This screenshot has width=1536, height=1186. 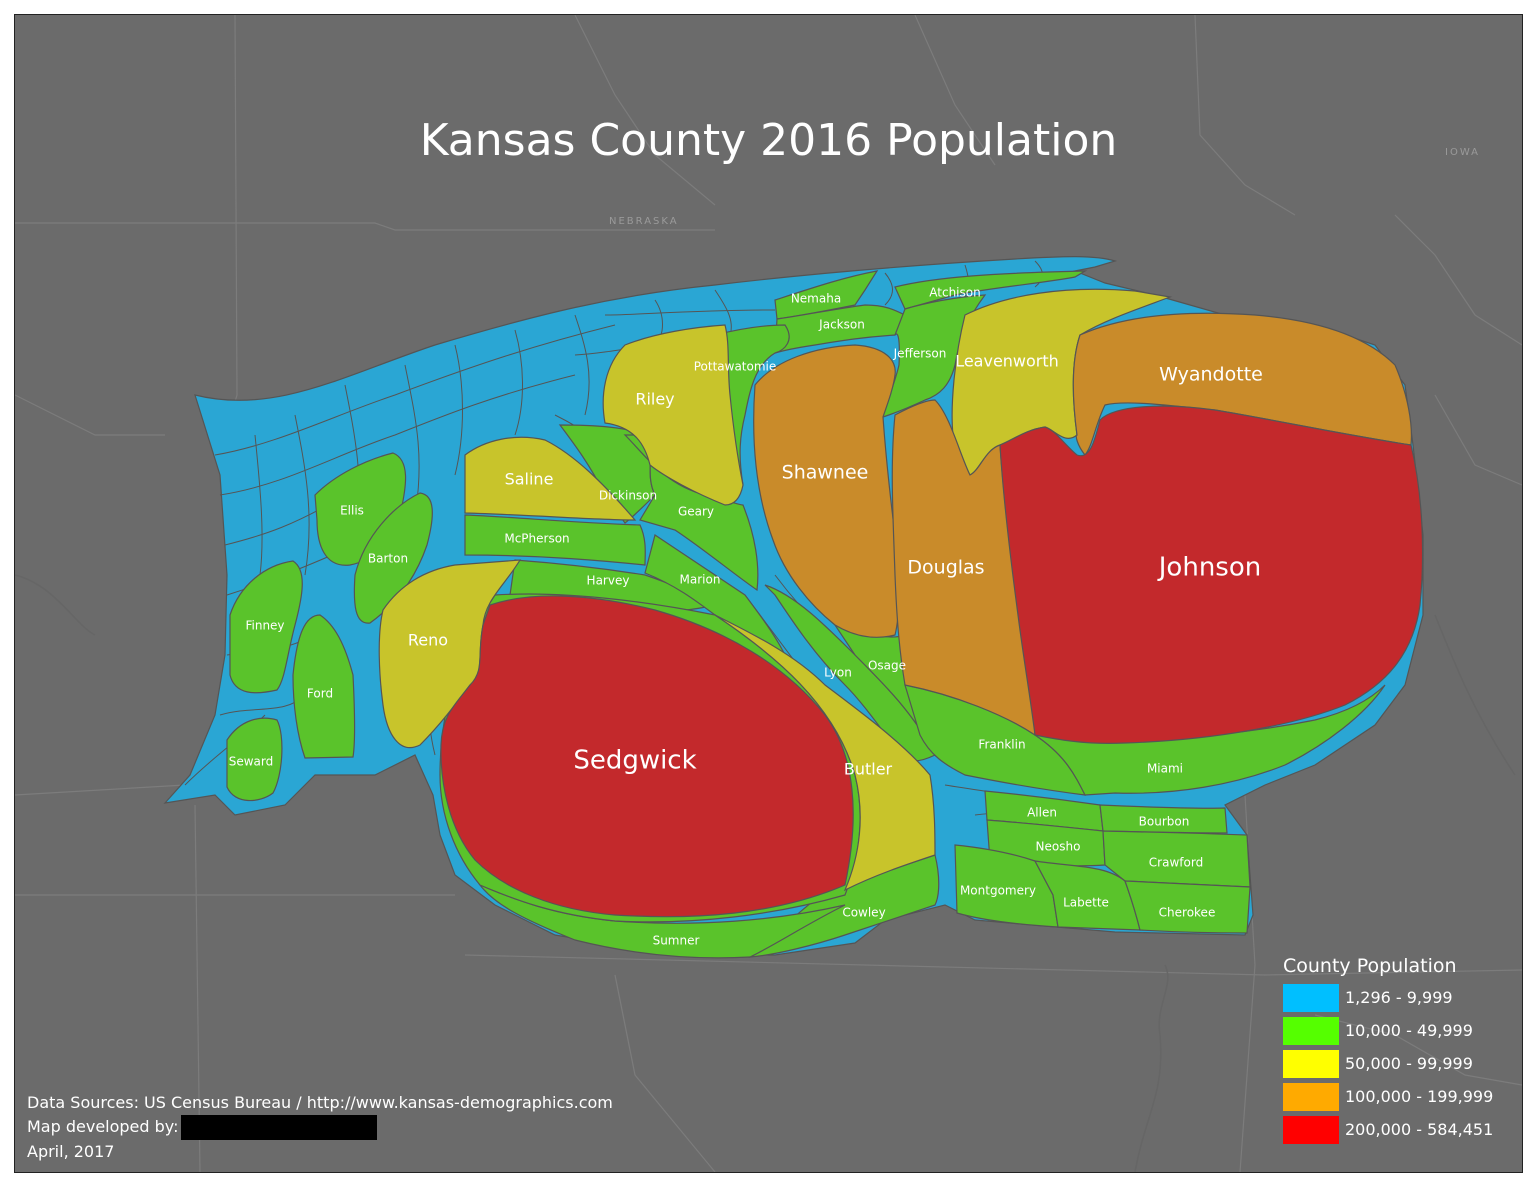 What do you see at coordinates (608, 581) in the screenshot?
I see `label-harvey: Harvey` at bounding box center [608, 581].